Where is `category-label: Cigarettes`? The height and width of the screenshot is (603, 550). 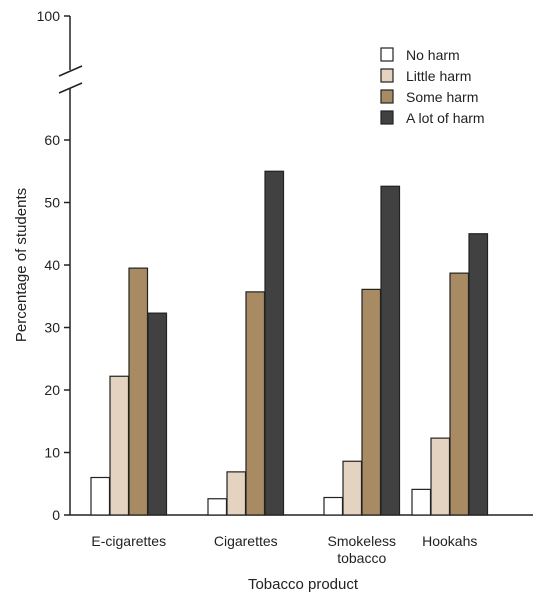
category-label: Cigarettes is located at coordinates (246, 541).